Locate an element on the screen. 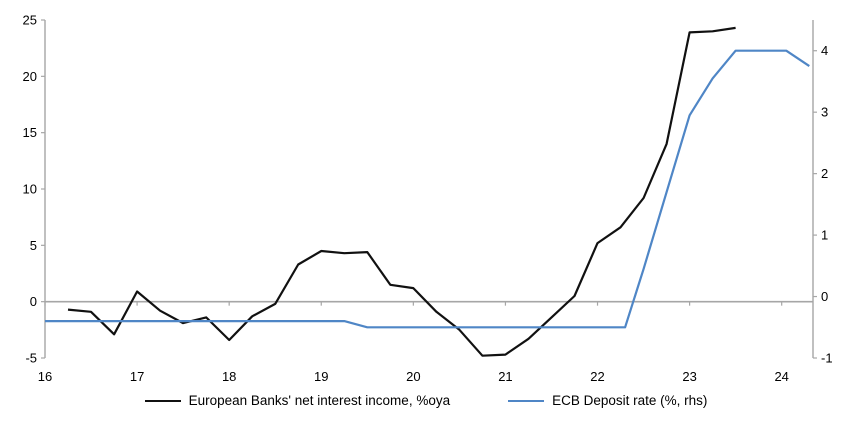 The image size is (852, 427). right-axis-tick-label: 1 is located at coordinates (824, 235).